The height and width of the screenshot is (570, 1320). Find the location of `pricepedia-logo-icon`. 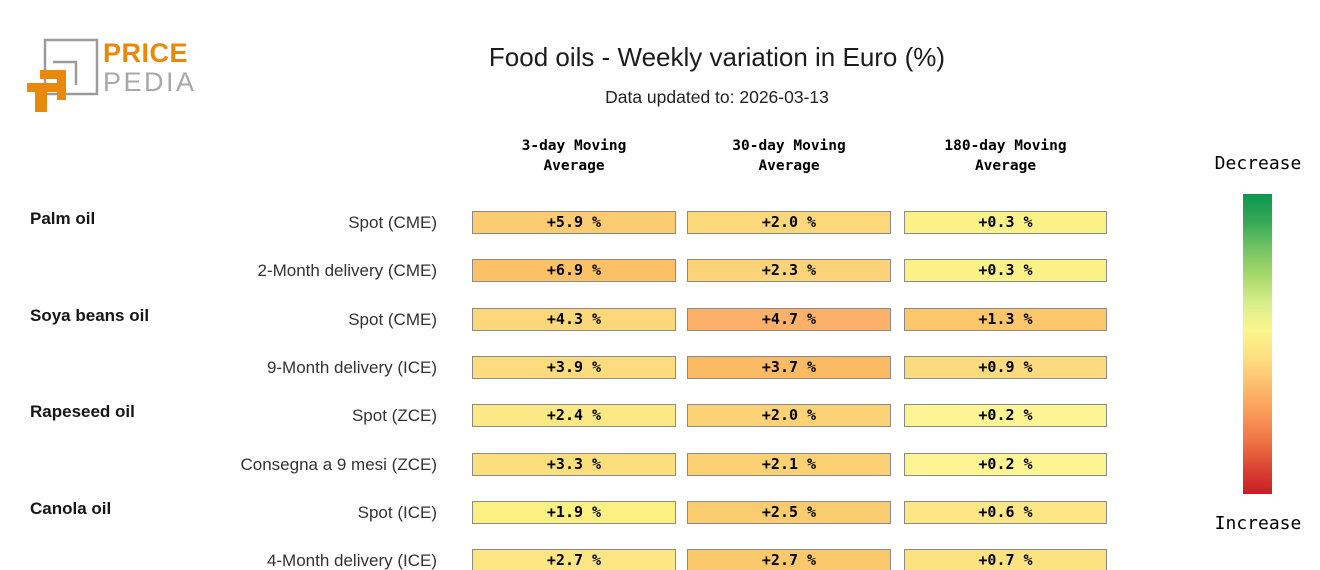

pricepedia-logo-icon is located at coordinates (64, 78).